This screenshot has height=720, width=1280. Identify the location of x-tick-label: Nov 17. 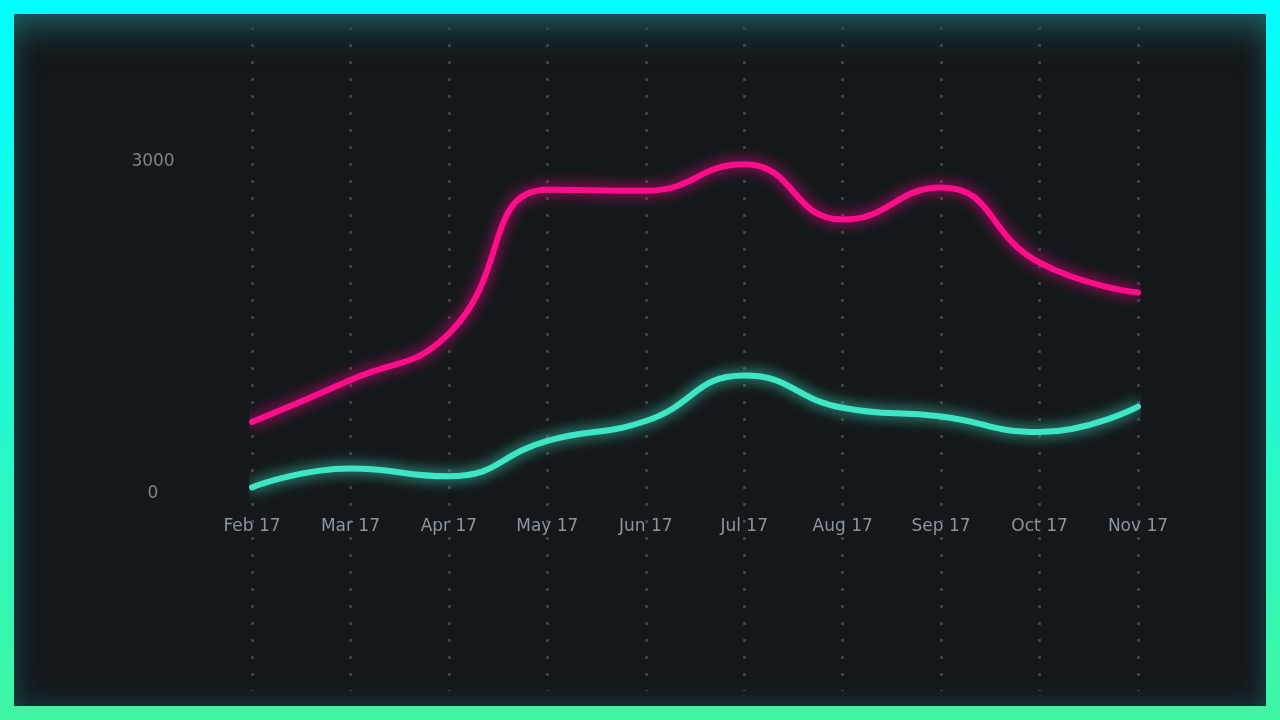
(1138, 525).